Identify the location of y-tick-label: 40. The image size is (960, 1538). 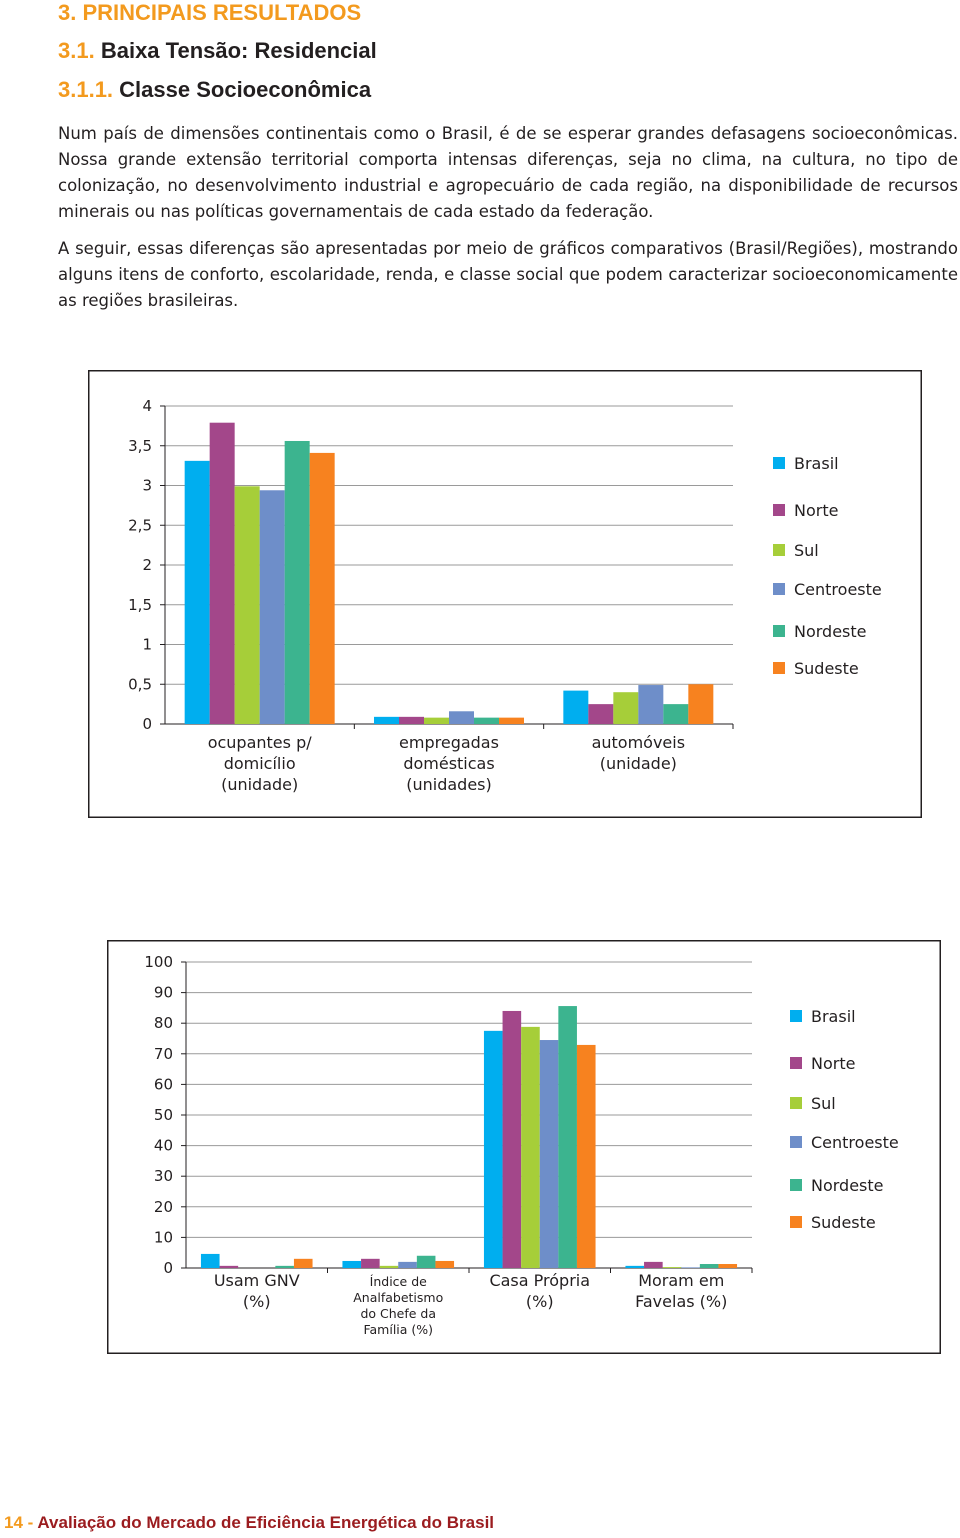
(163, 1146).